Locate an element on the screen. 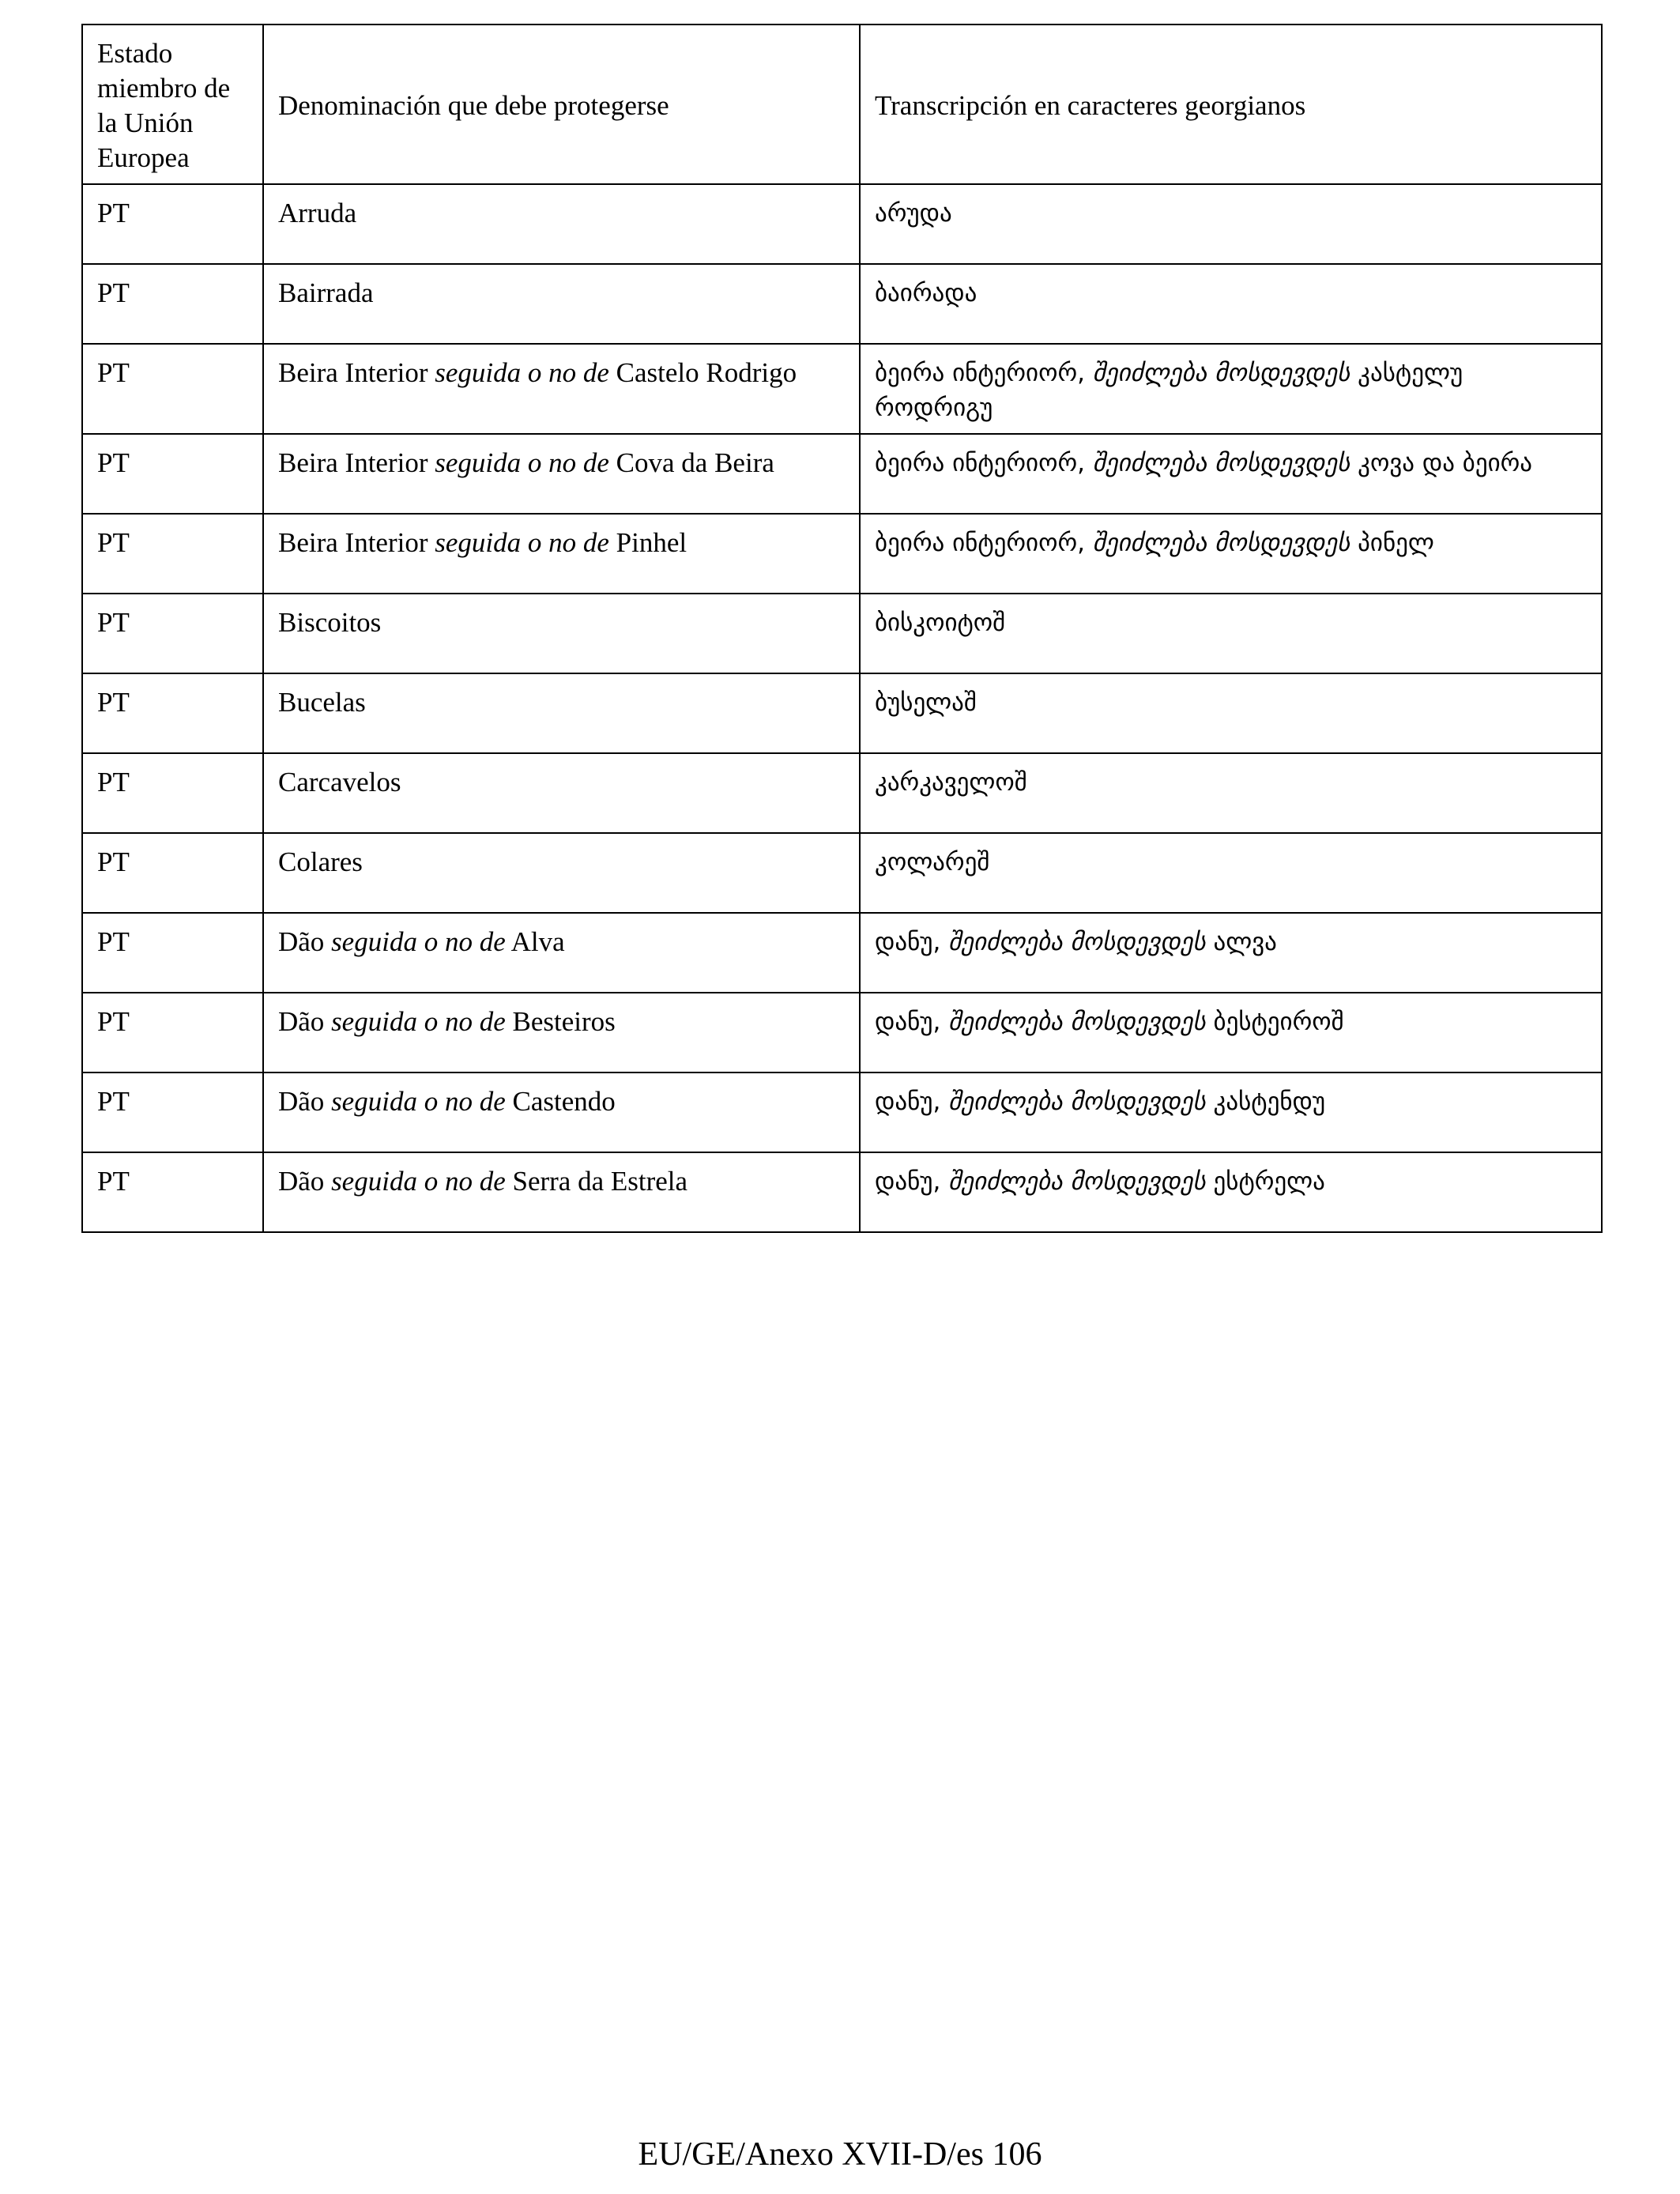 The width and height of the screenshot is (1680, 2194). text-sub: Castendo is located at coordinates (564, 1101).